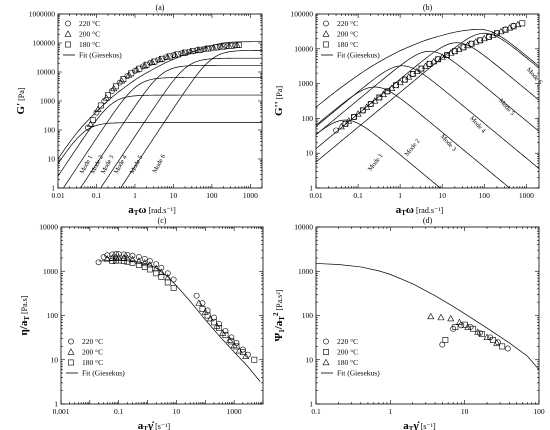  Describe the element at coordinates (282, 331) in the screenshot. I see `y-label-subscript: 1` at that location.